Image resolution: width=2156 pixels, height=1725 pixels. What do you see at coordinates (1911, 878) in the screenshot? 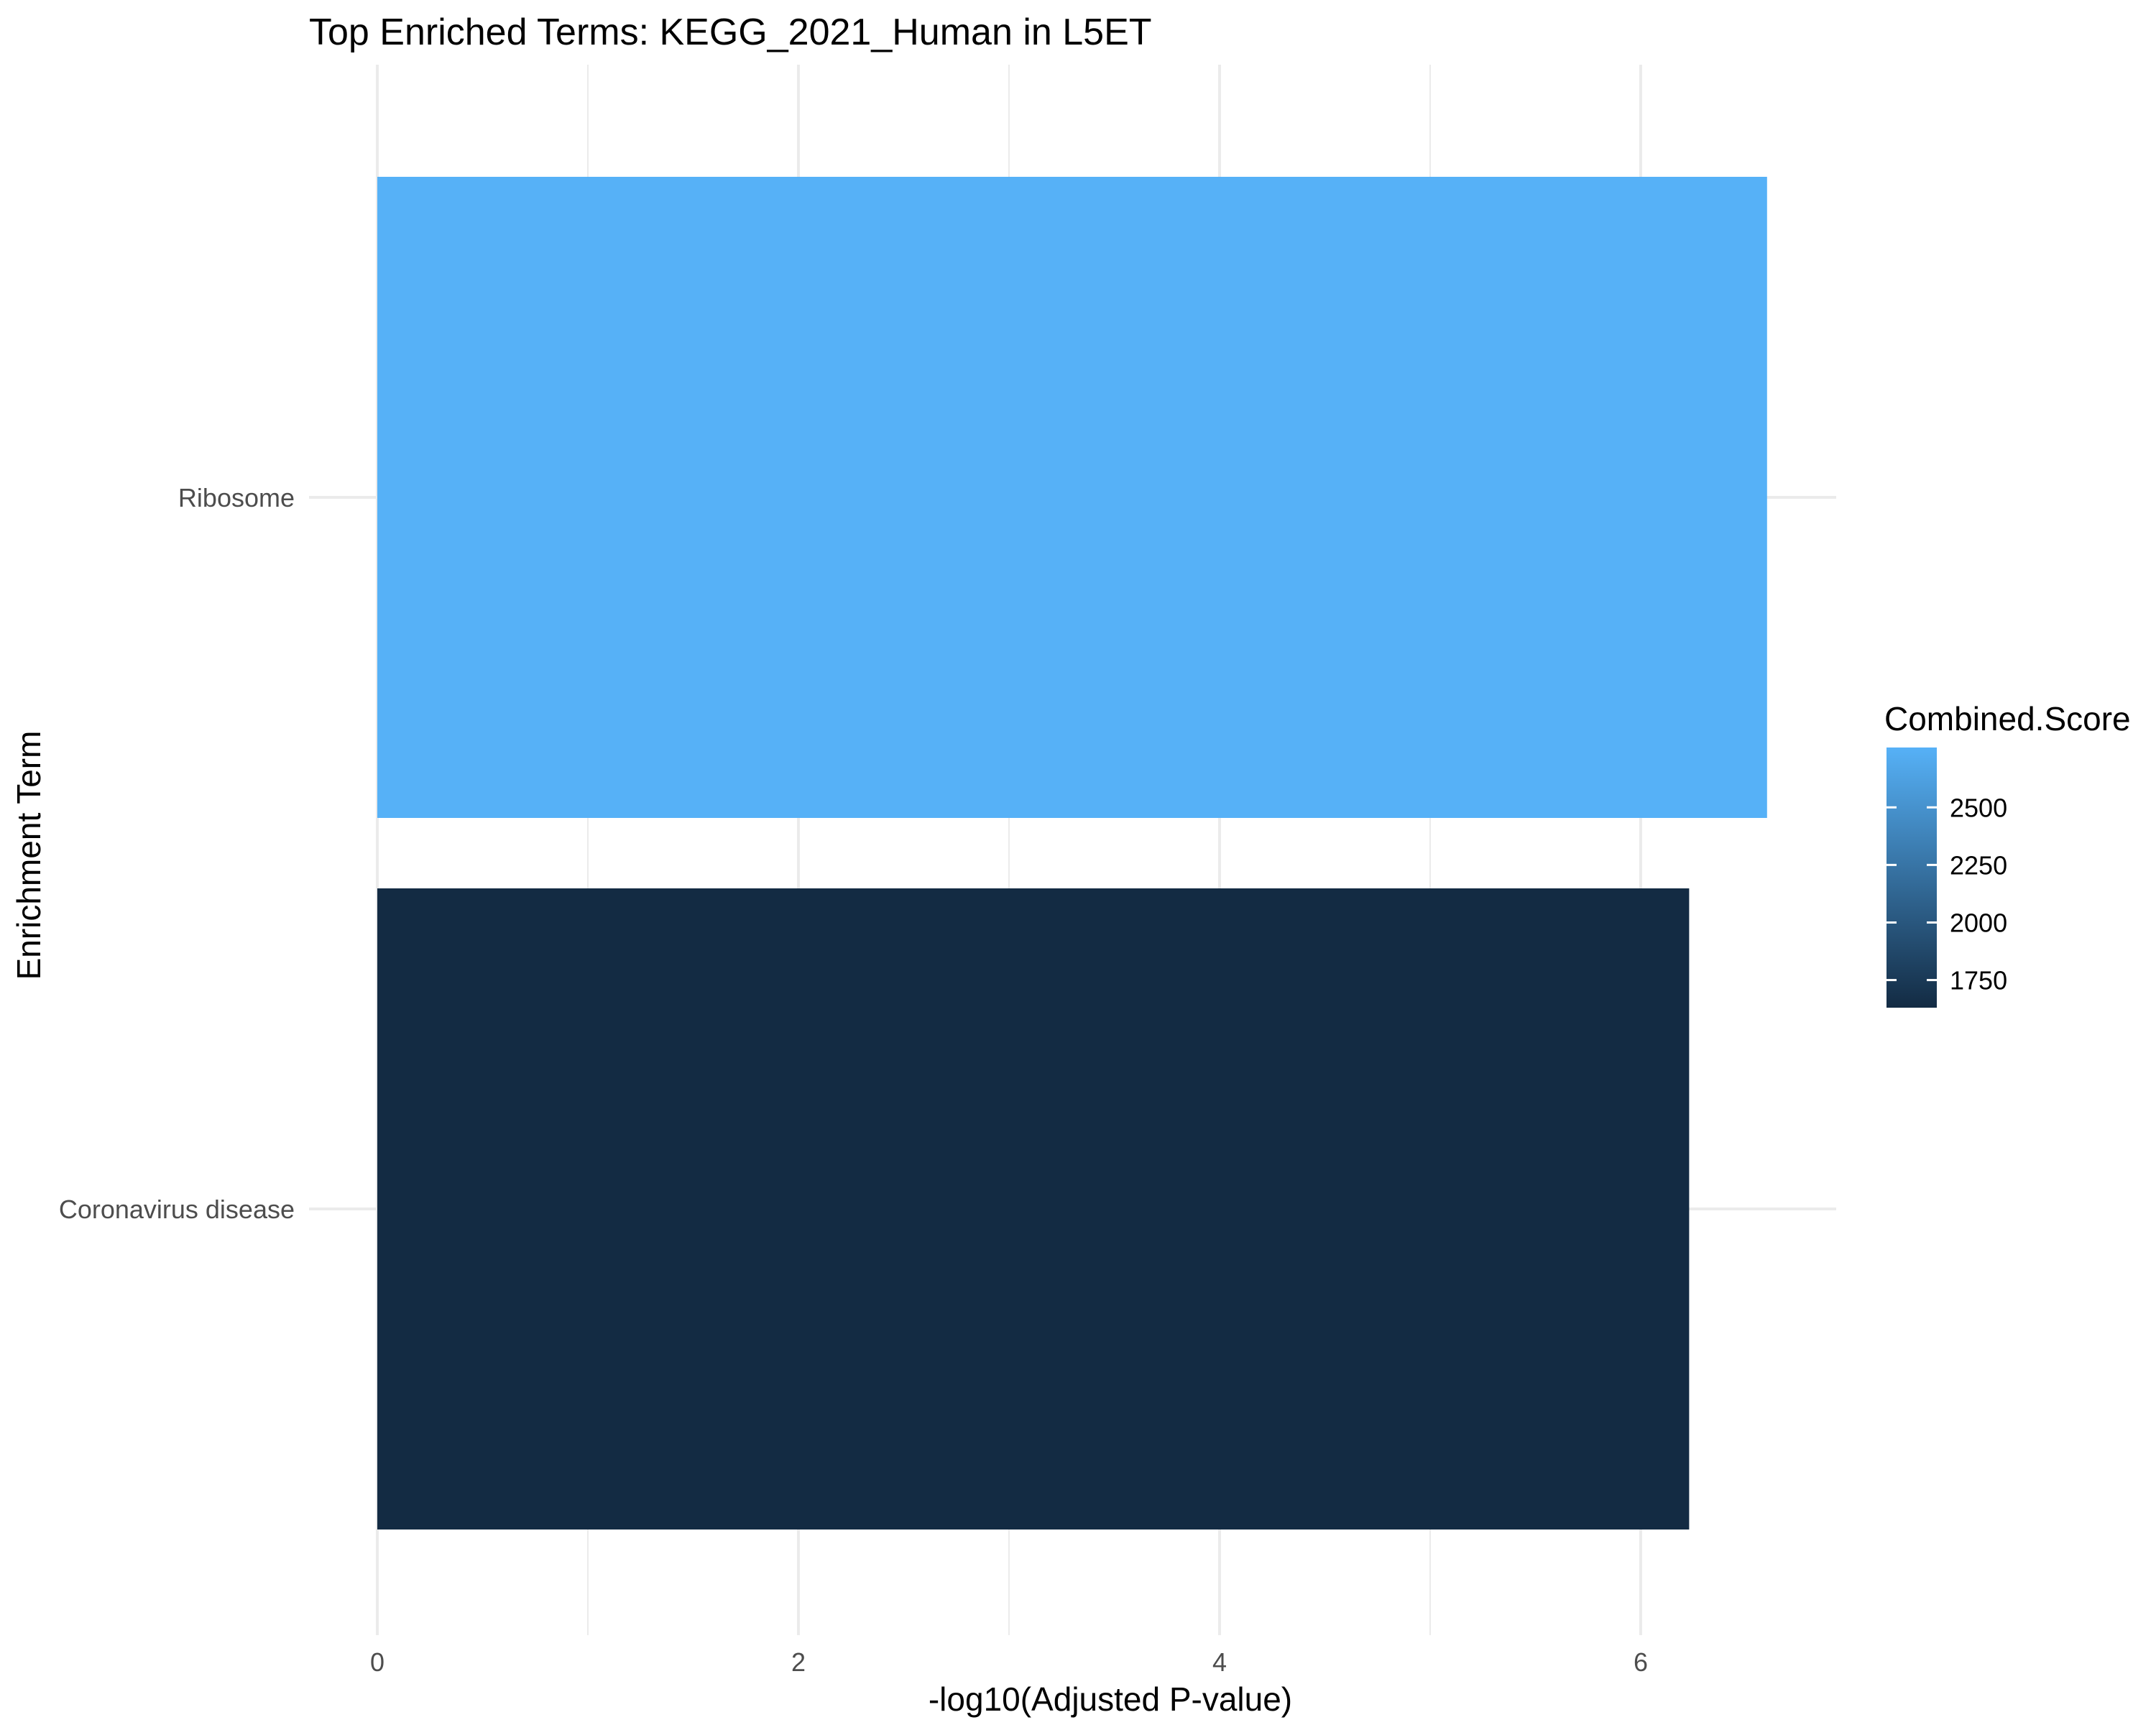
I see `colorbar` at bounding box center [1911, 878].